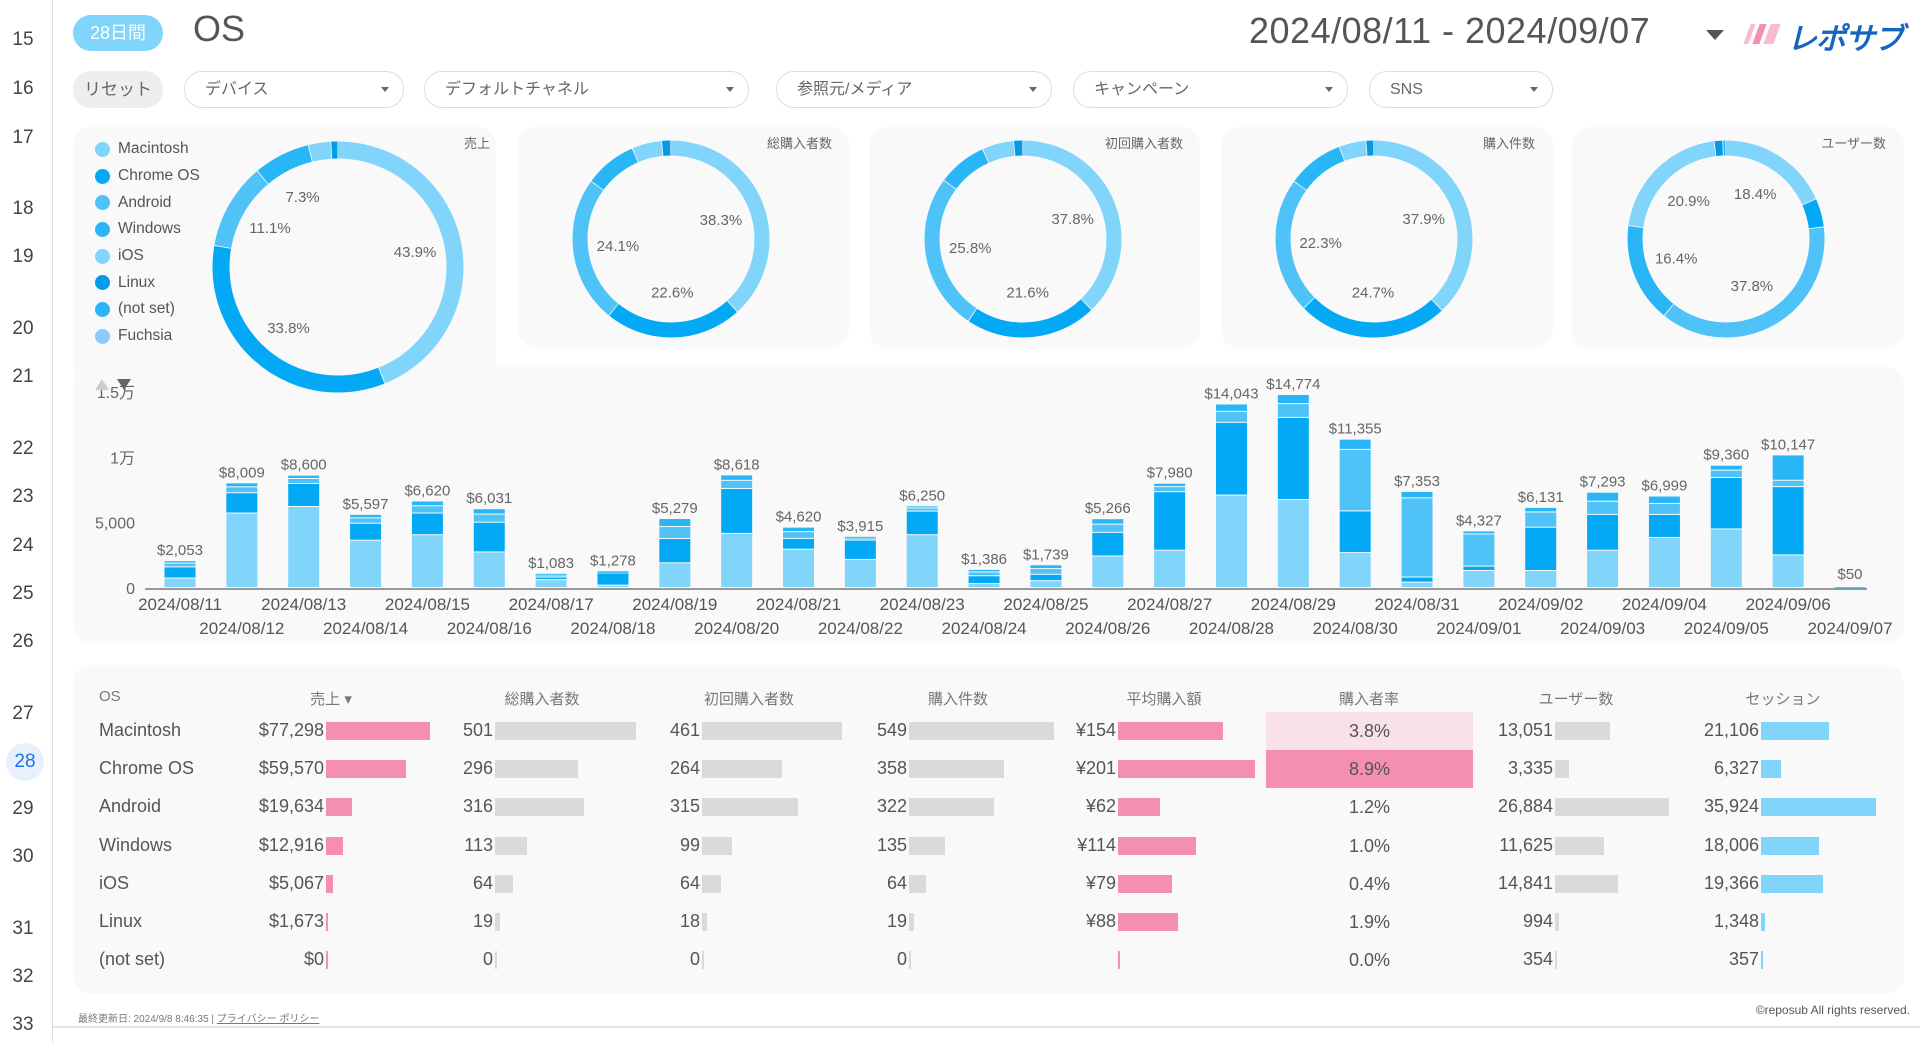 The height and width of the screenshot is (1043, 1920). What do you see at coordinates (1210, 89) in the screenshot?
I see `filter-campaign: キャンペーン` at bounding box center [1210, 89].